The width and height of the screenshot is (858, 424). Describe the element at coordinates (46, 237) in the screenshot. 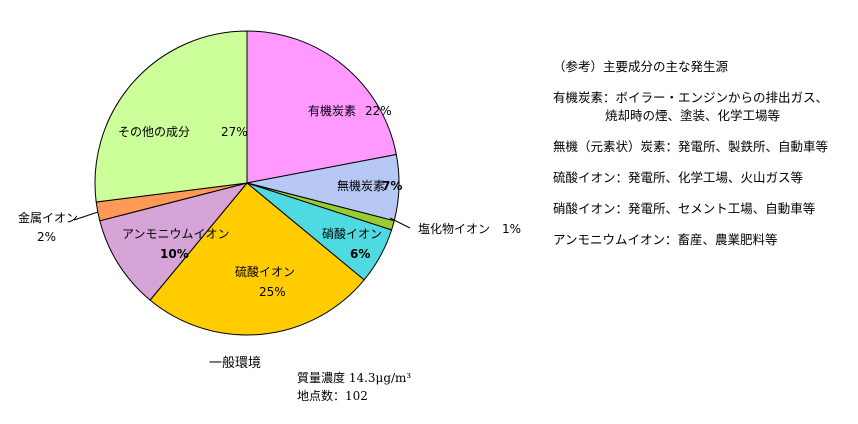

I see `slice-value-label: 2%` at that location.